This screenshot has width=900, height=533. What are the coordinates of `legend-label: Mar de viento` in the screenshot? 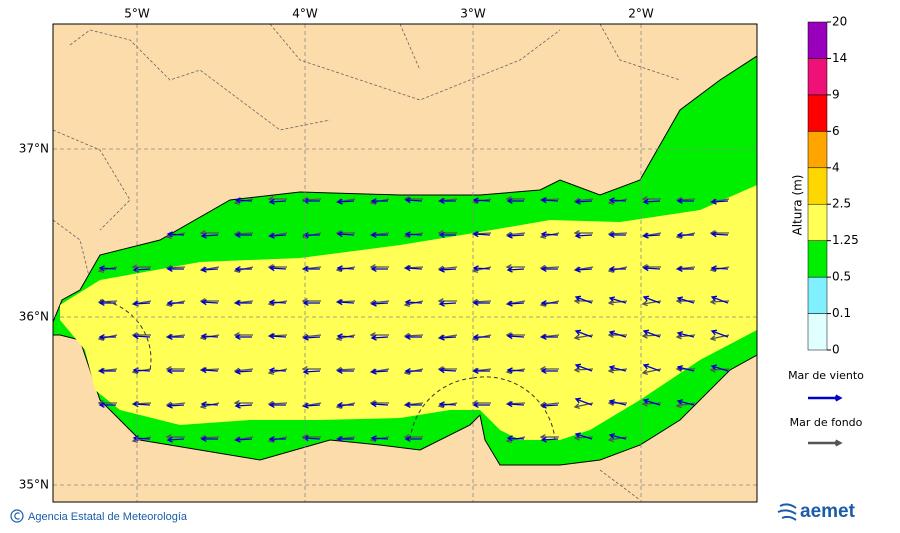 It's located at (826, 375).